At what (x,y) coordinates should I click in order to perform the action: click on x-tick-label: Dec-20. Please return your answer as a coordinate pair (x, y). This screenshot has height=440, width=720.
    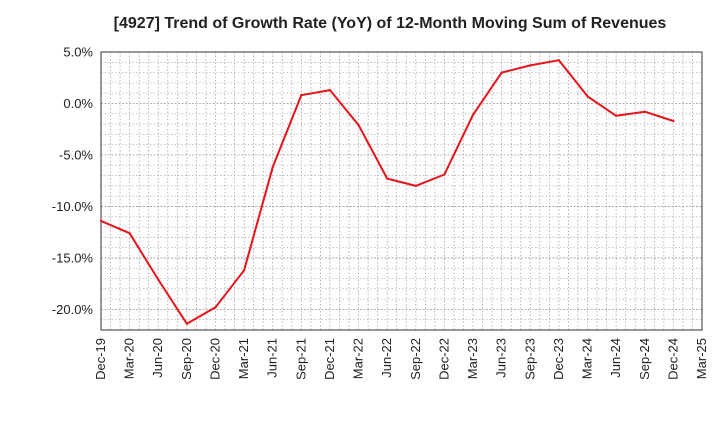
    Looking at the image, I should click on (214, 359).